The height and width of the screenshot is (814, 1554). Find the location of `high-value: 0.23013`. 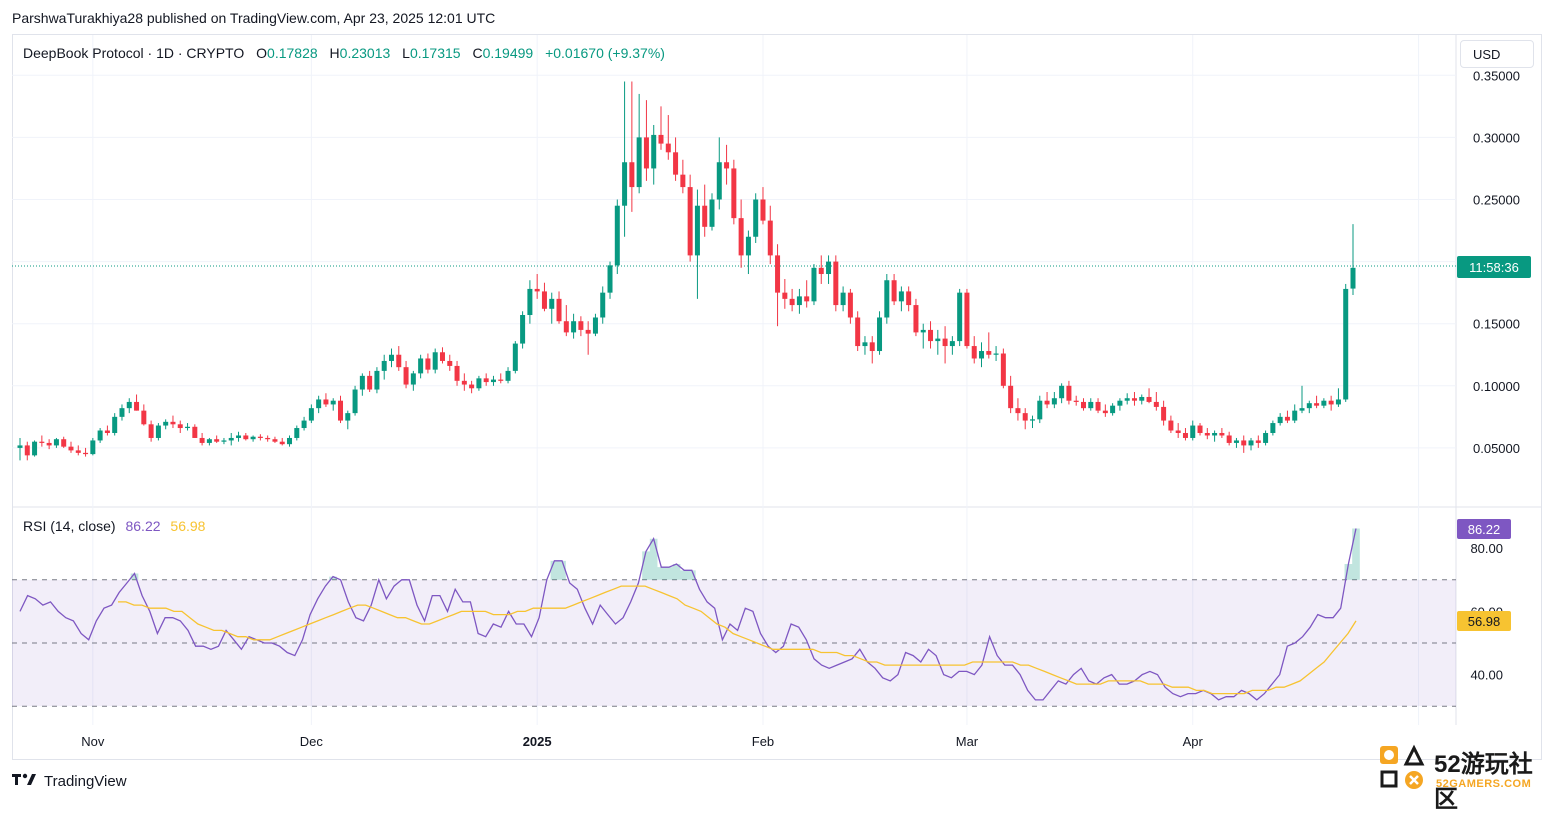

high-value: 0.23013 is located at coordinates (365, 53).